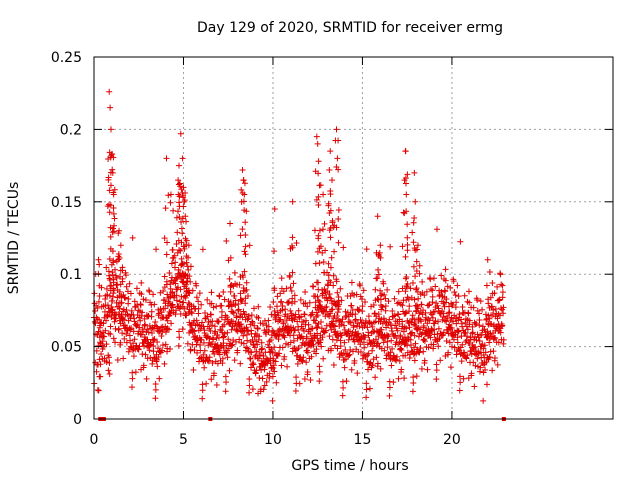  I want to click on x-tick-label: 10, so click(273, 440).